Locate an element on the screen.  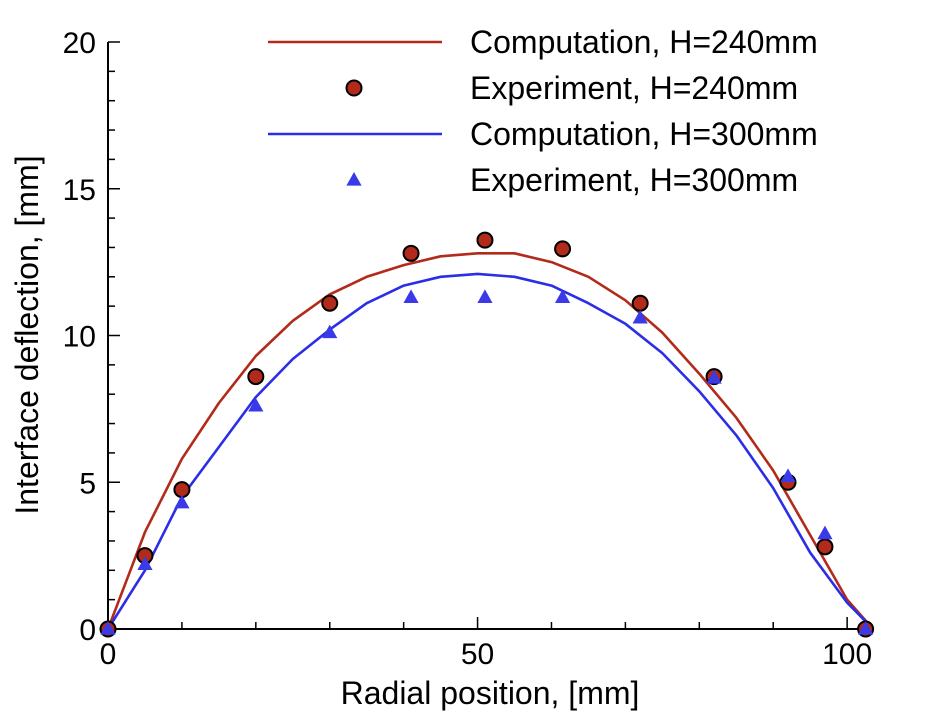
x-tick-label: 50 is located at coordinates (477, 654).